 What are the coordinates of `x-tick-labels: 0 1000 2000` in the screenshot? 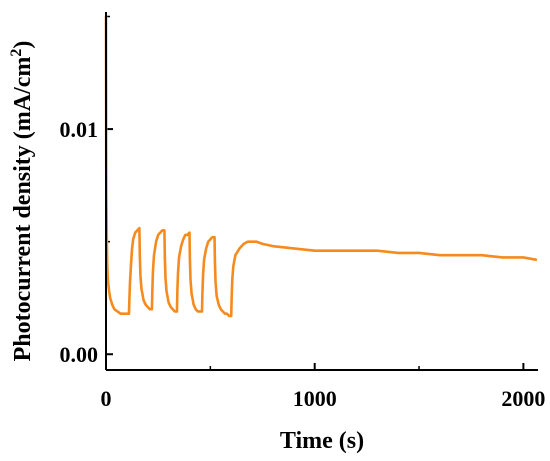 It's located at (323, 398).